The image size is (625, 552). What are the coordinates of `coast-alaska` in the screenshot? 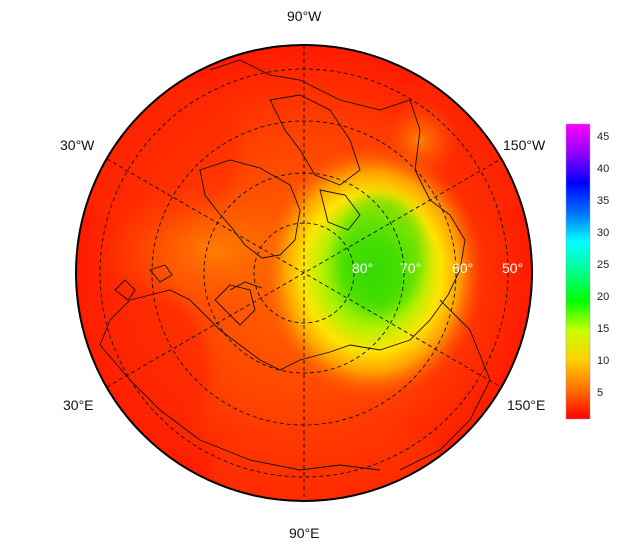 It's located at (447, 247).